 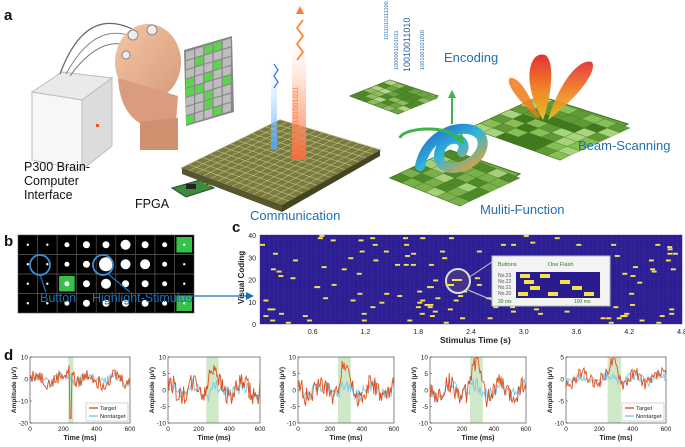 I want to click on erp-trace-target, so click(x=346, y=383).